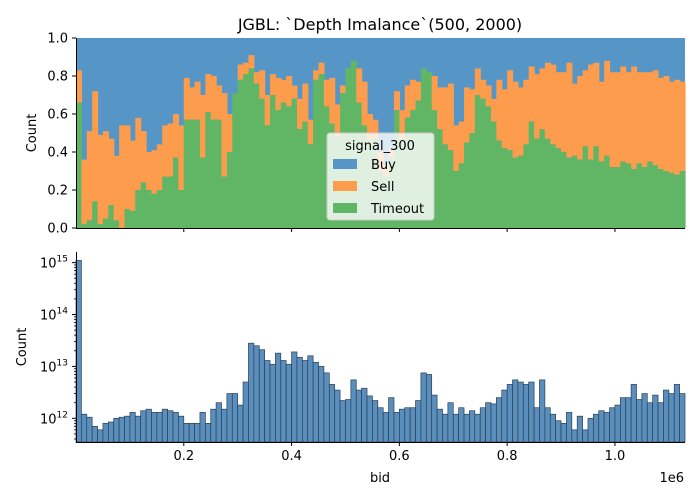 This screenshot has height=500, width=700. I want to click on x-offset-label: 1e6, so click(671, 478).